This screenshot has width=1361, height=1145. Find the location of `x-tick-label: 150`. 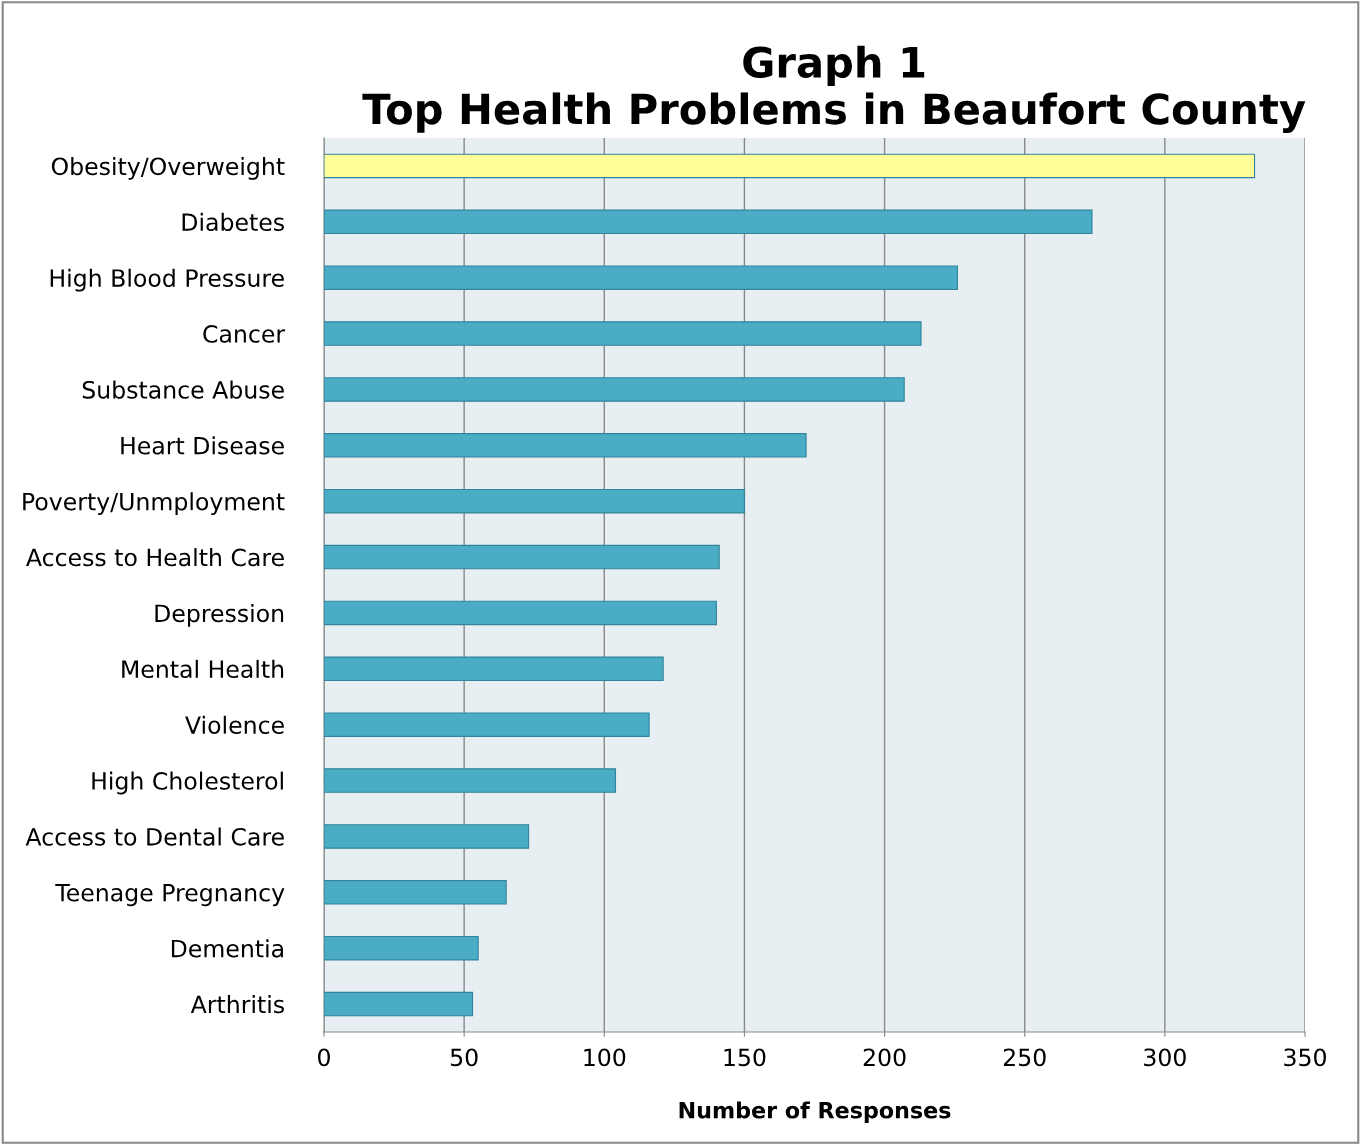

x-tick-label: 150 is located at coordinates (745, 1057).